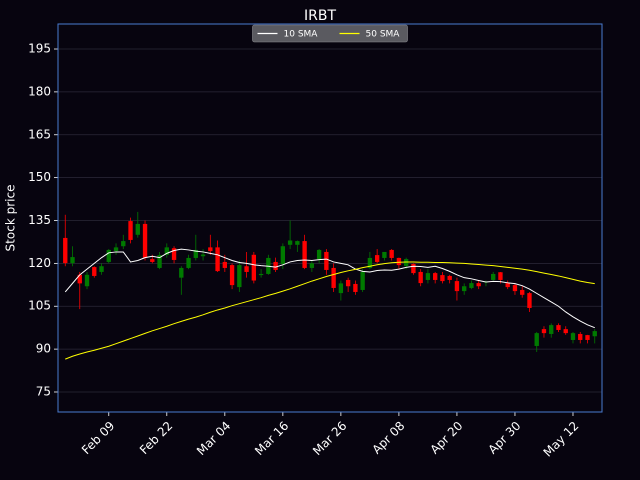  Describe the element at coordinates (39, 306) in the screenshot. I see `y-tick-label: 105` at that location.